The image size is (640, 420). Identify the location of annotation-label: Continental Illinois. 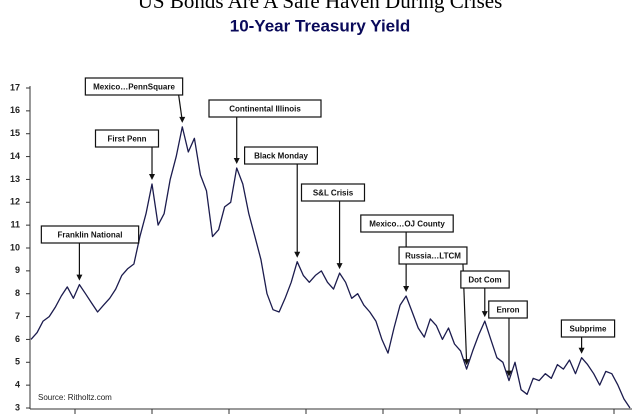
(265, 109).